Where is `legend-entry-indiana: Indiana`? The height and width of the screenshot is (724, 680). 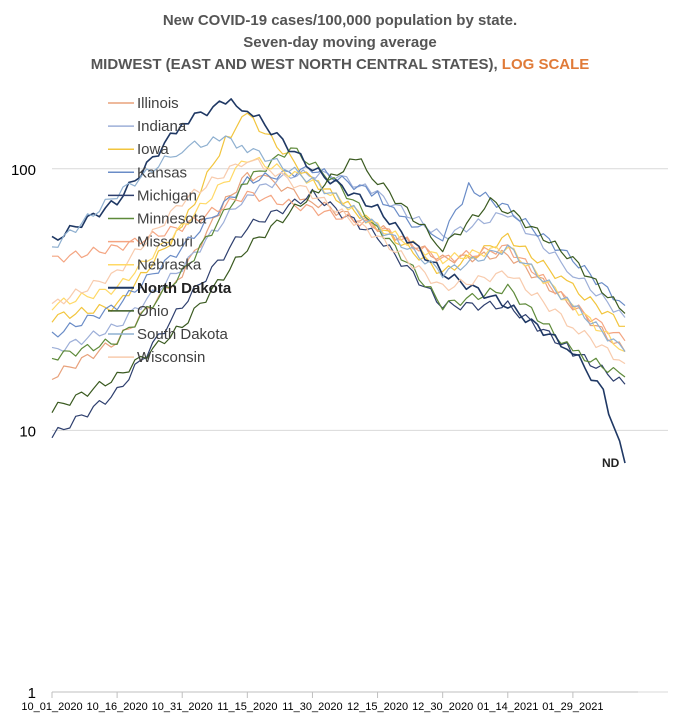 legend-entry-indiana: Indiana is located at coordinates (162, 126).